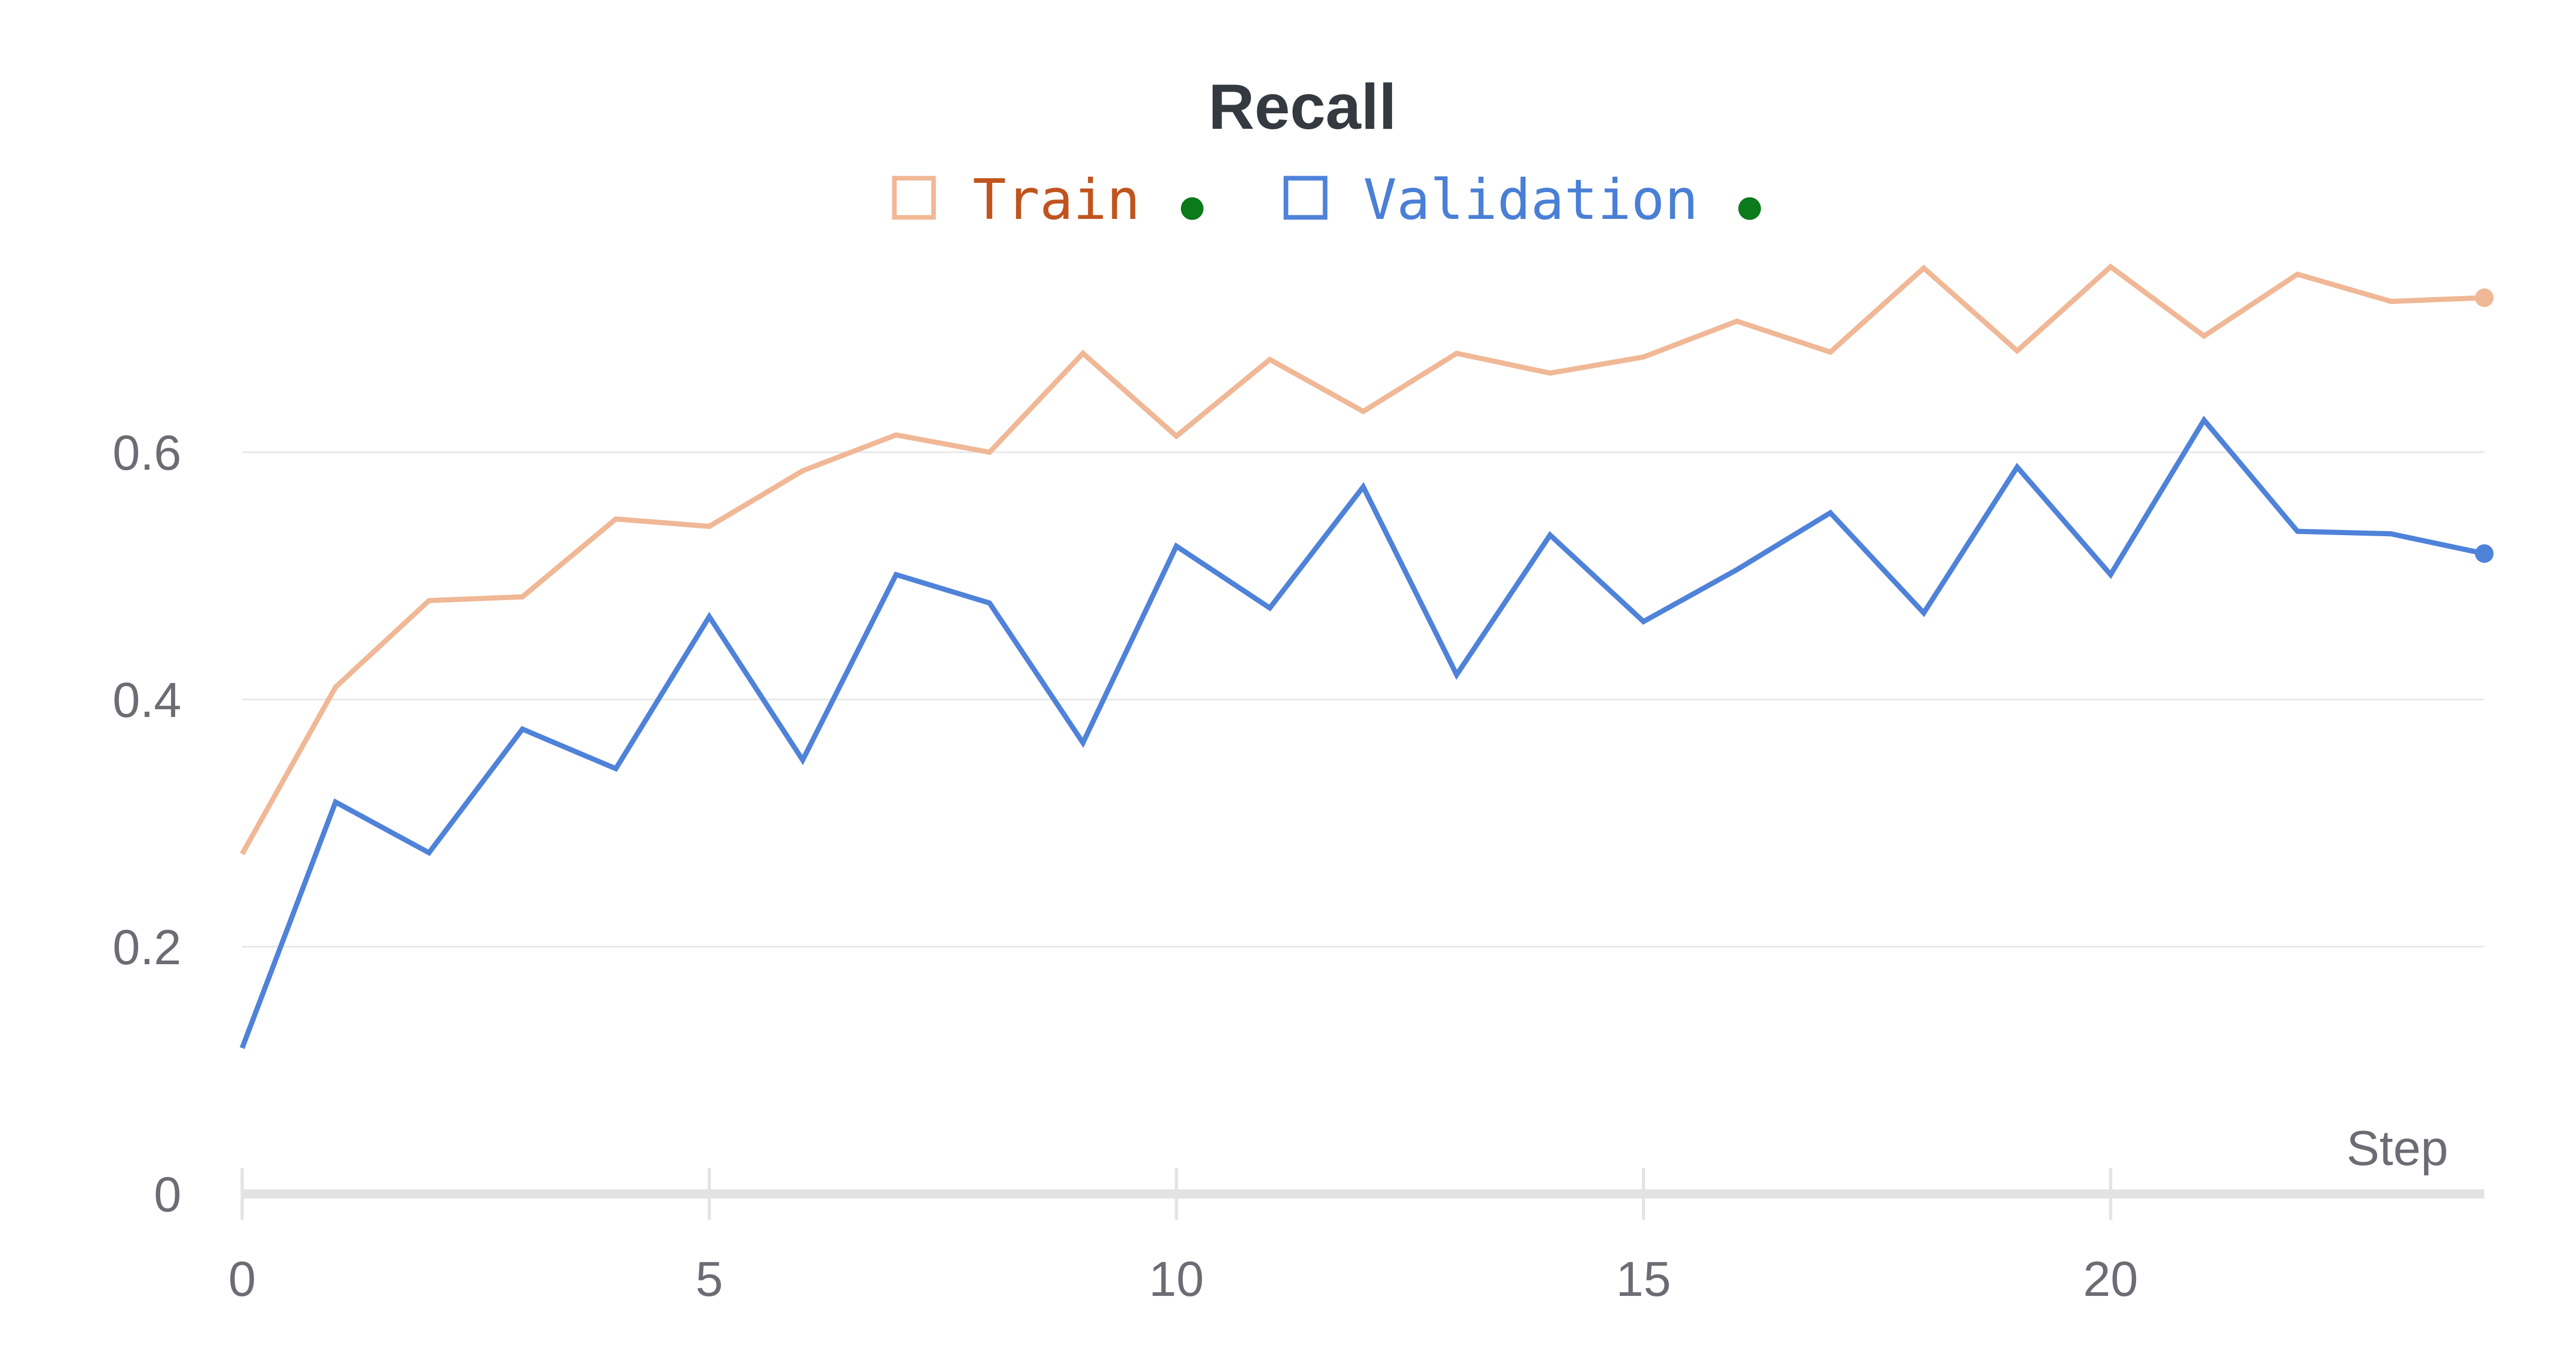 The width and height of the screenshot is (2576, 1368). Describe the element at coordinates (1056, 200) in the screenshot. I see `legend-label-train: Train` at that location.